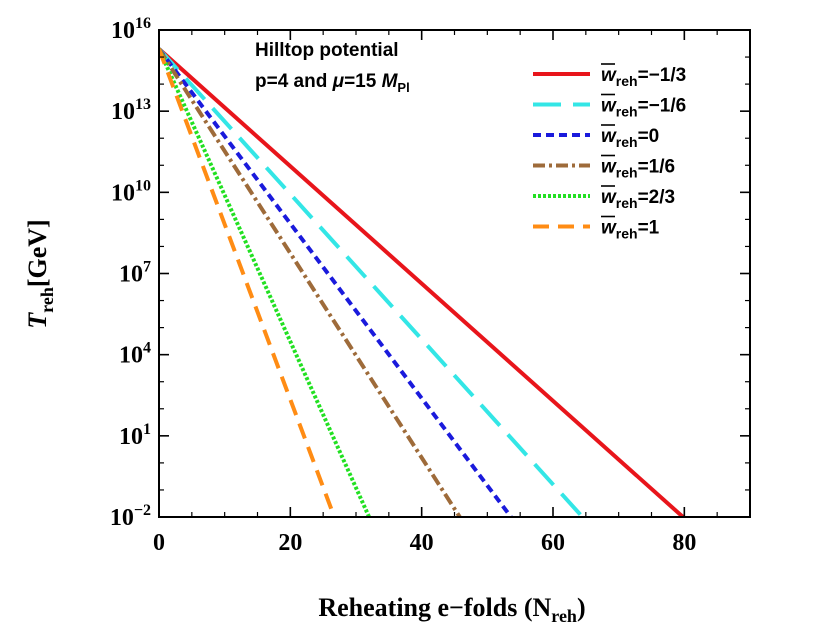 This screenshot has width=830, height=639. I want to click on legend-entry-2: wreh=0, so click(596, 137).